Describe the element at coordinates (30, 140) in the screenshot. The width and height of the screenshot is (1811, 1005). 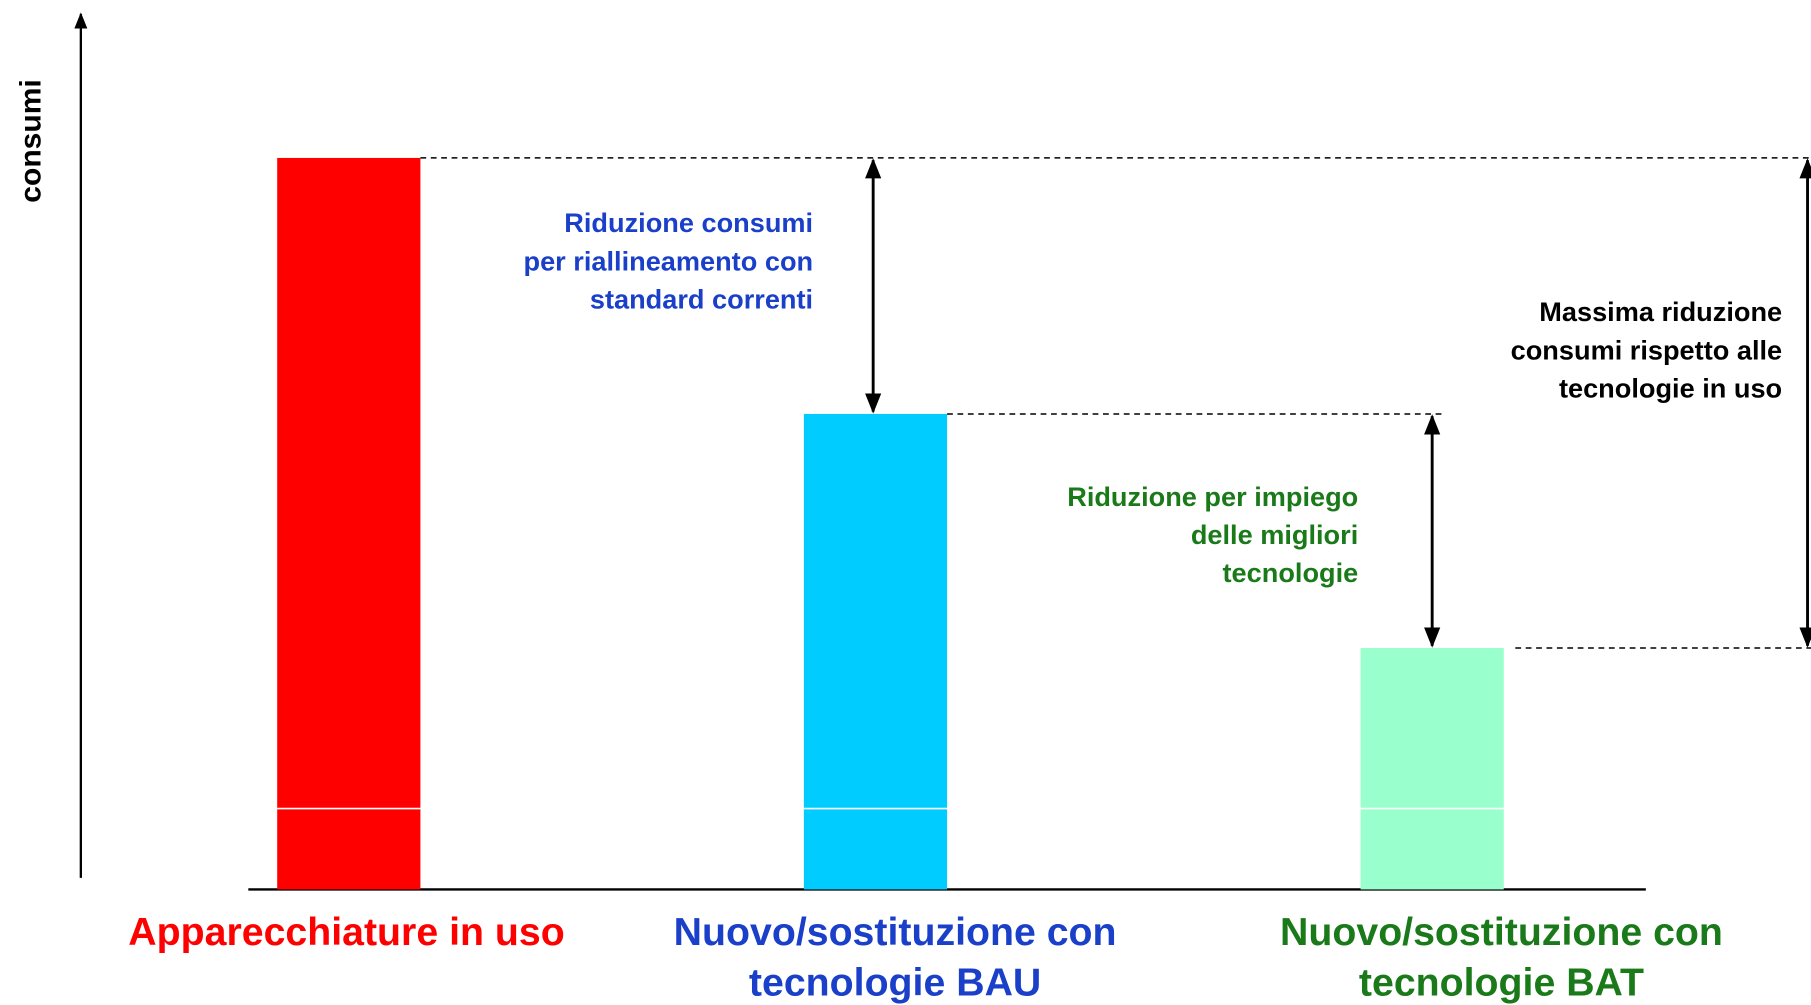
I see `y-axis-label: consumi` at that location.